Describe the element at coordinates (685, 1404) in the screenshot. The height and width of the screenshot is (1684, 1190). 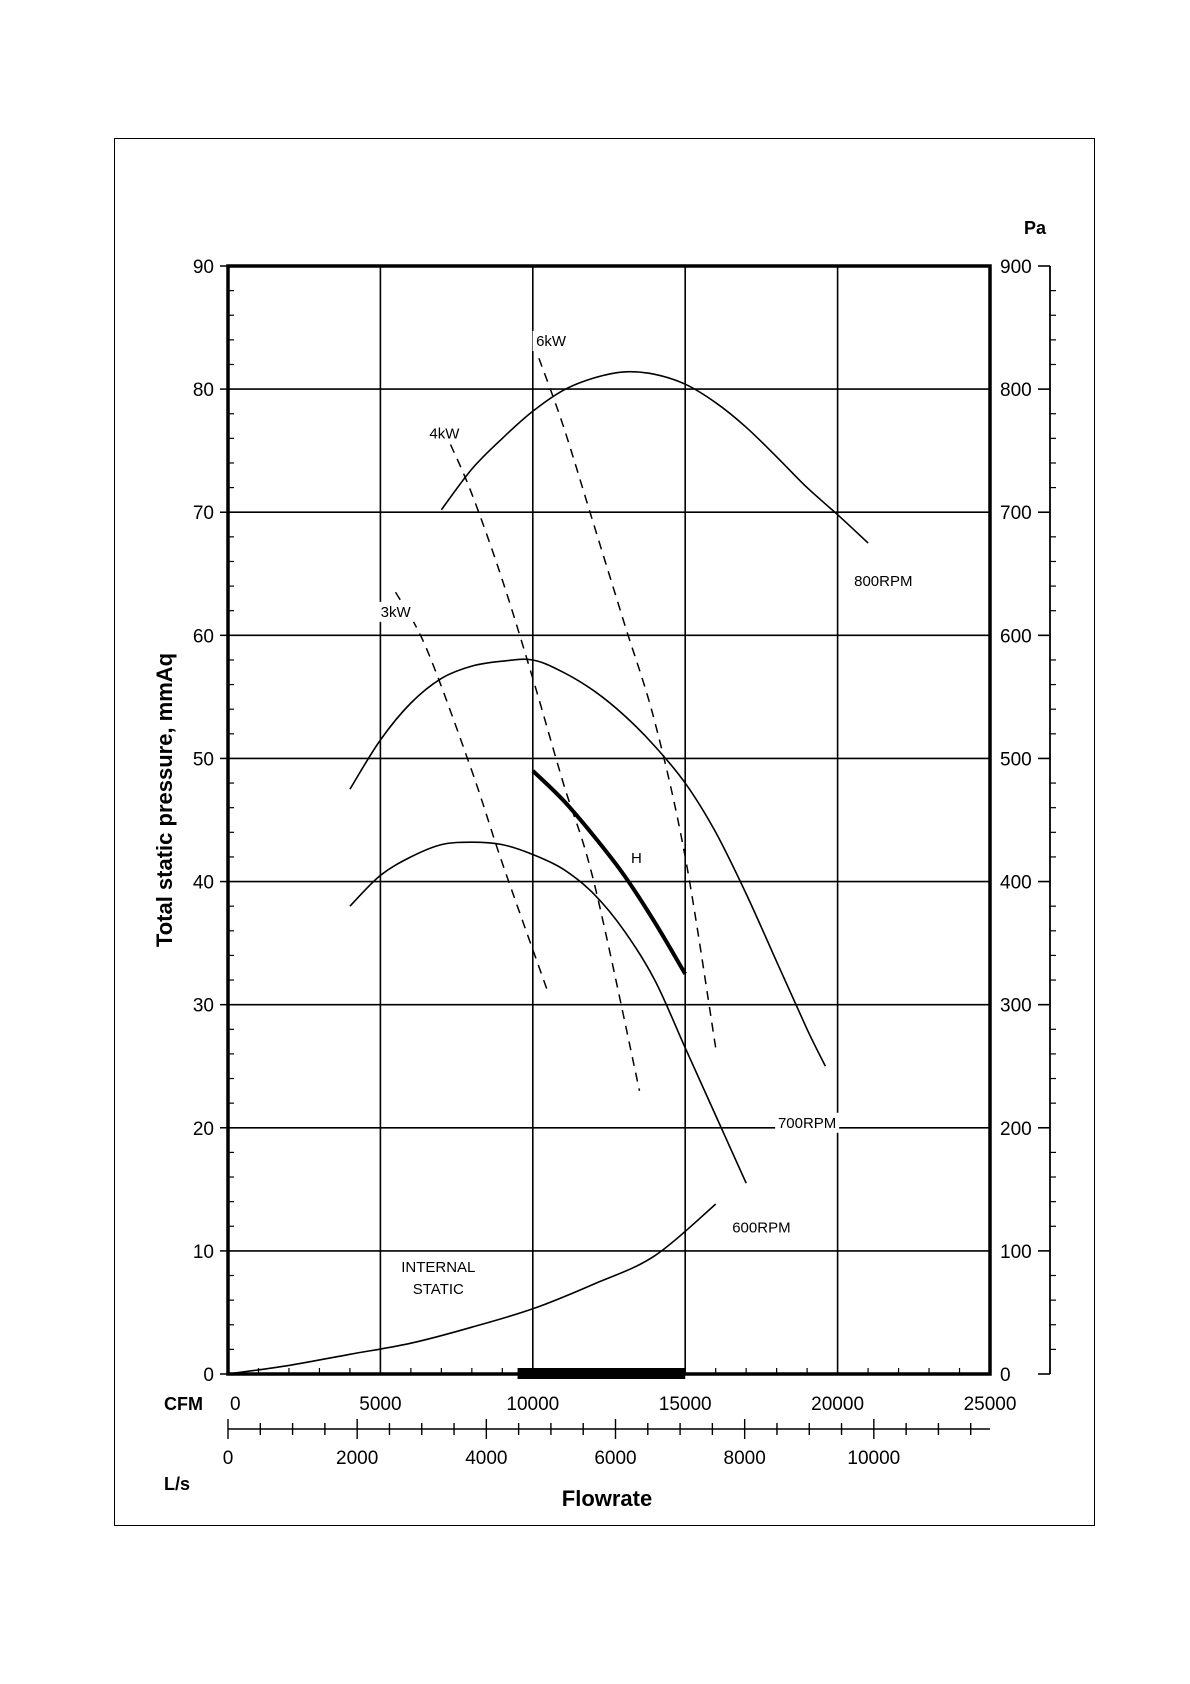
I see `x-tick-cfm-label: 15000` at that location.